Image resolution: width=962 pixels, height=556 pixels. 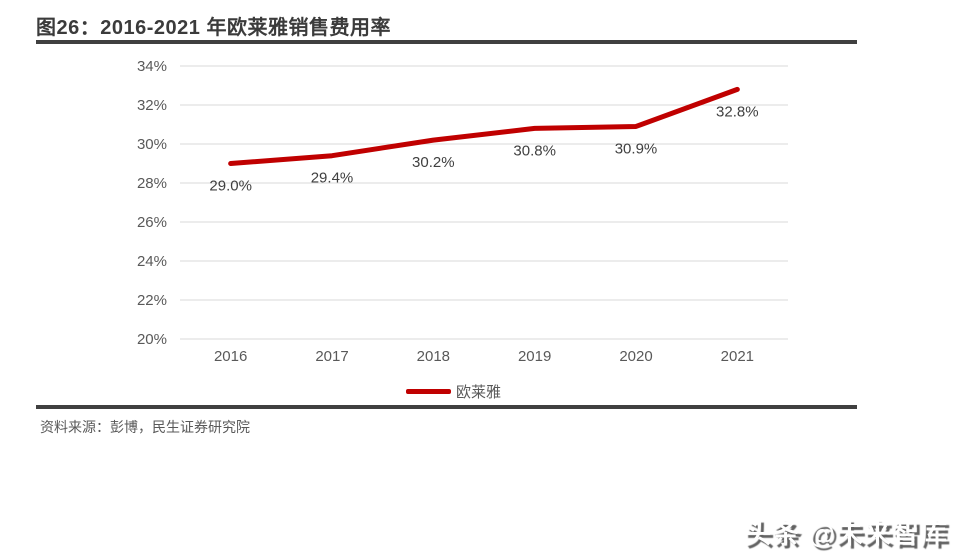 I want to click on loreal-line-series, so click(x=484, y=126).